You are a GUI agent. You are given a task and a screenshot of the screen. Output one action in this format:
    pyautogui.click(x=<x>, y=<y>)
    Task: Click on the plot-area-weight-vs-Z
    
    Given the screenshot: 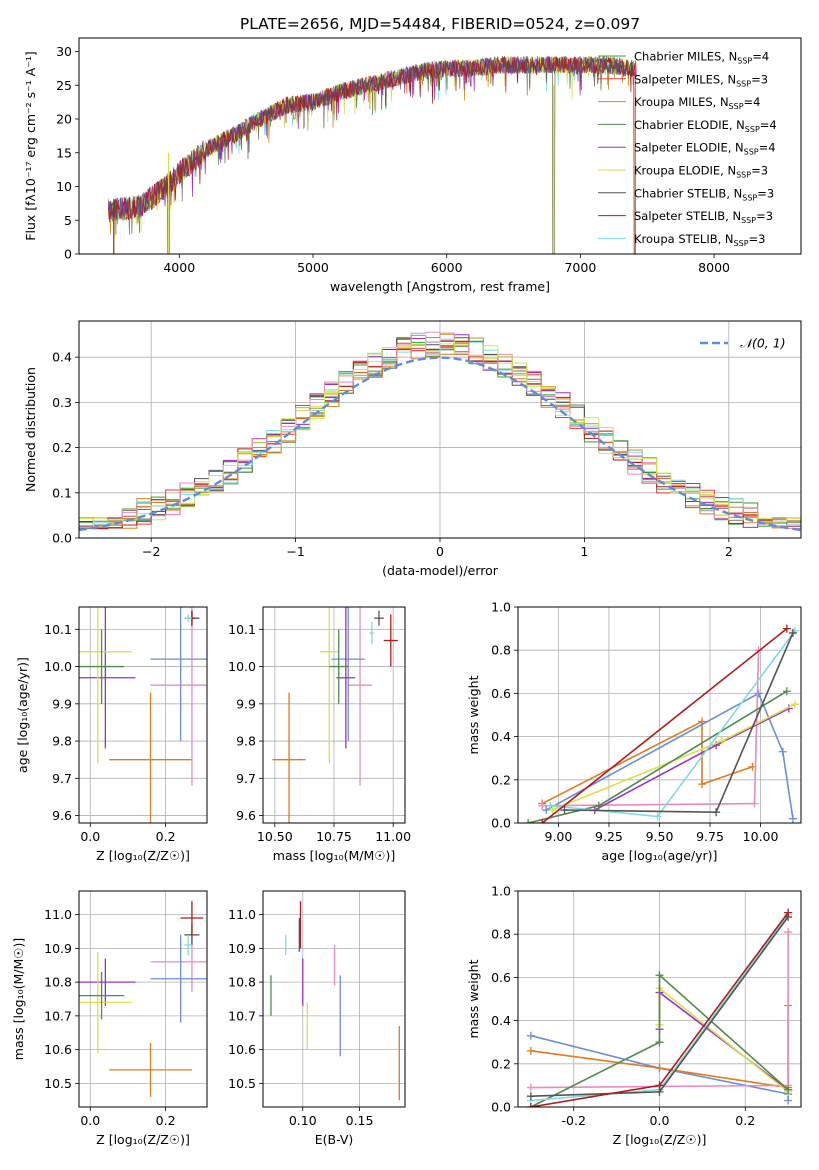 What is the action you would take?
    pyautogui.click(x=659, y=999)
    